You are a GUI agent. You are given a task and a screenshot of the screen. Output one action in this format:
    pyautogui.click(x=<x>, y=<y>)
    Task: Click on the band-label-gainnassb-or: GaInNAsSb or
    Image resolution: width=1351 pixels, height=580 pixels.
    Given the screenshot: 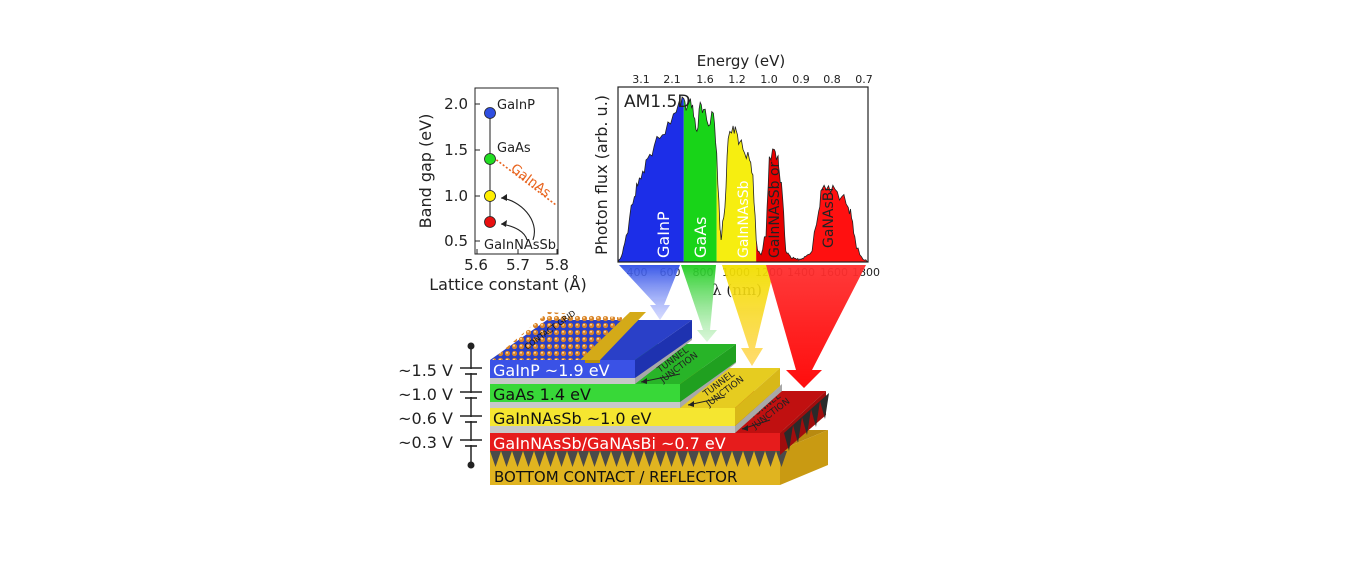 What is the action you would take?
    pyautogui.click(x=775, y=209)
    